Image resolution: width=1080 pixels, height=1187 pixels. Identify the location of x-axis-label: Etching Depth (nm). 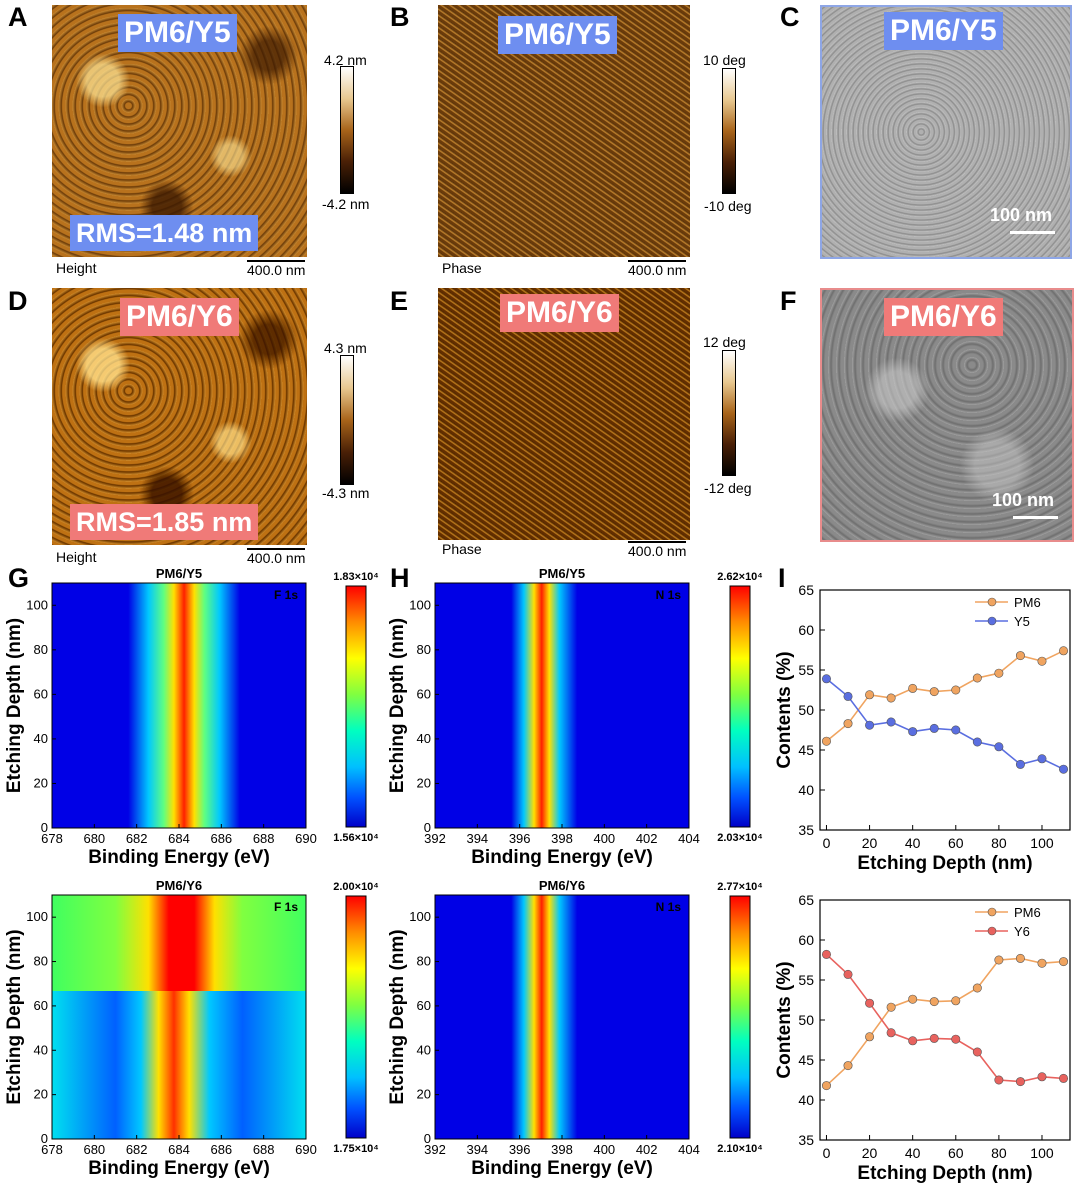
(944, 863).